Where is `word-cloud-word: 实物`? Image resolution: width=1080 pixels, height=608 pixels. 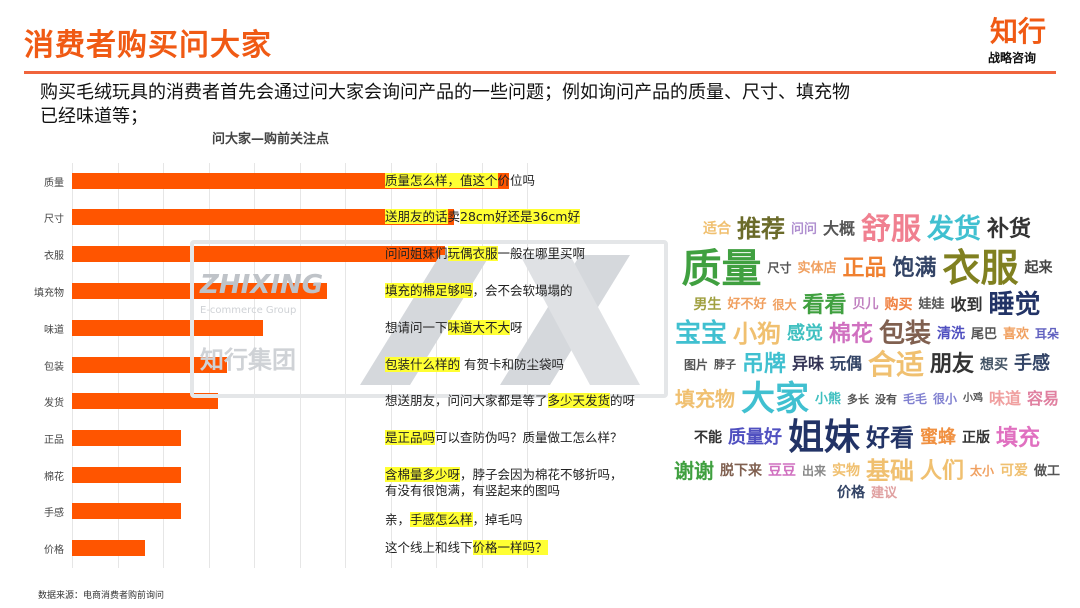 word-cloud-word: 实物 is located at coordinates (845, 471).